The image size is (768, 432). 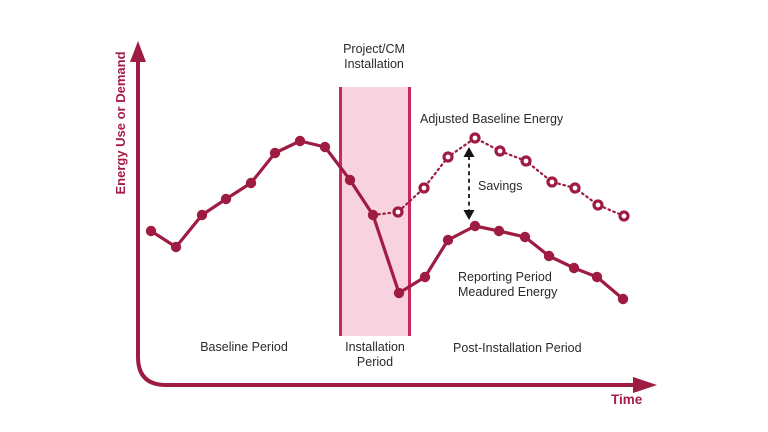 What do you see at coordinates (374, 56) in the screenshot?
I see `project-cm-installation-label: Project/CM Installation` at bounding box center [374, 56].